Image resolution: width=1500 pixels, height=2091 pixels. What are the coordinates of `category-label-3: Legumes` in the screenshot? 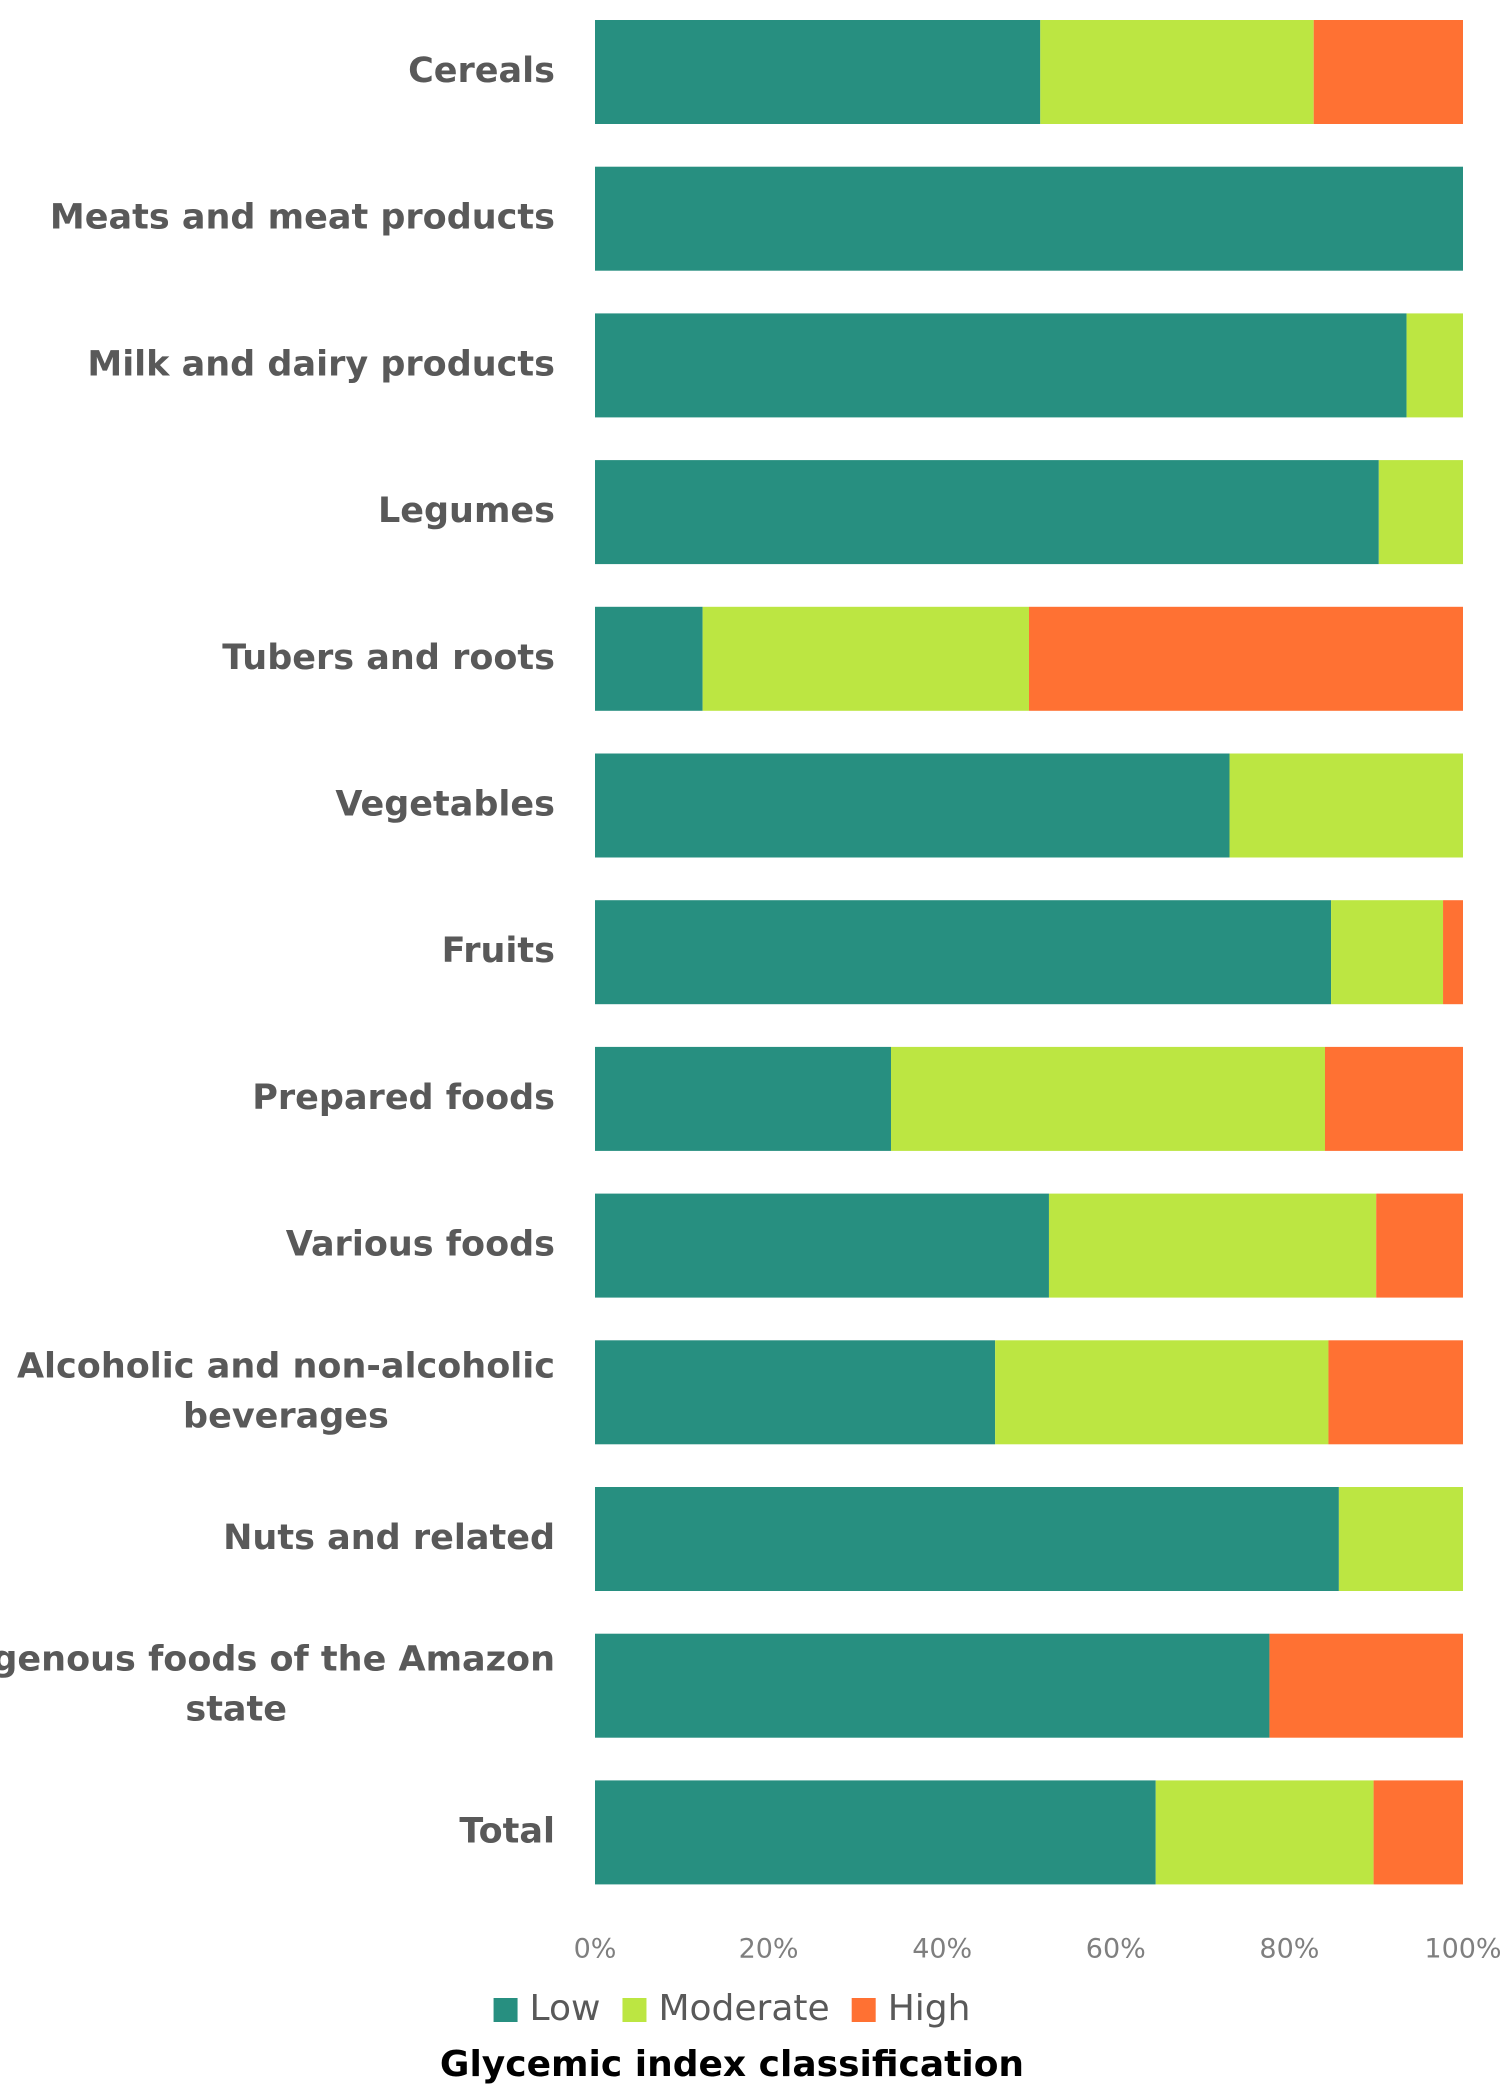 It's located at (466, 511).